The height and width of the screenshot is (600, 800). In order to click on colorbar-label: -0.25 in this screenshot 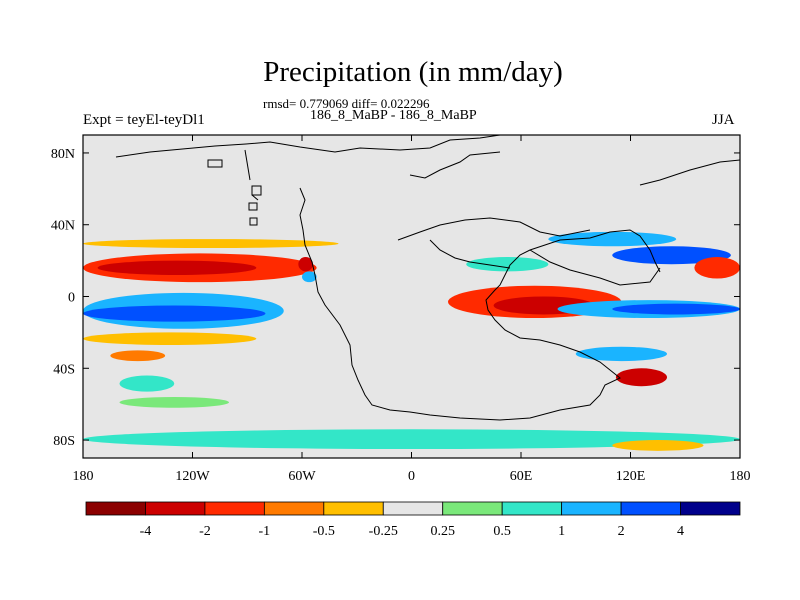, I will do `click(383, 531)`.